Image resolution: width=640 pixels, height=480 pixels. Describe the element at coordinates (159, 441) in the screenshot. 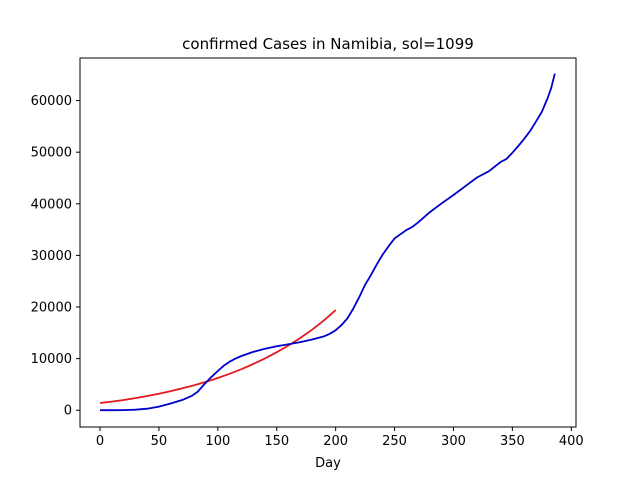

I see `x-tick-label: 50` at that location.